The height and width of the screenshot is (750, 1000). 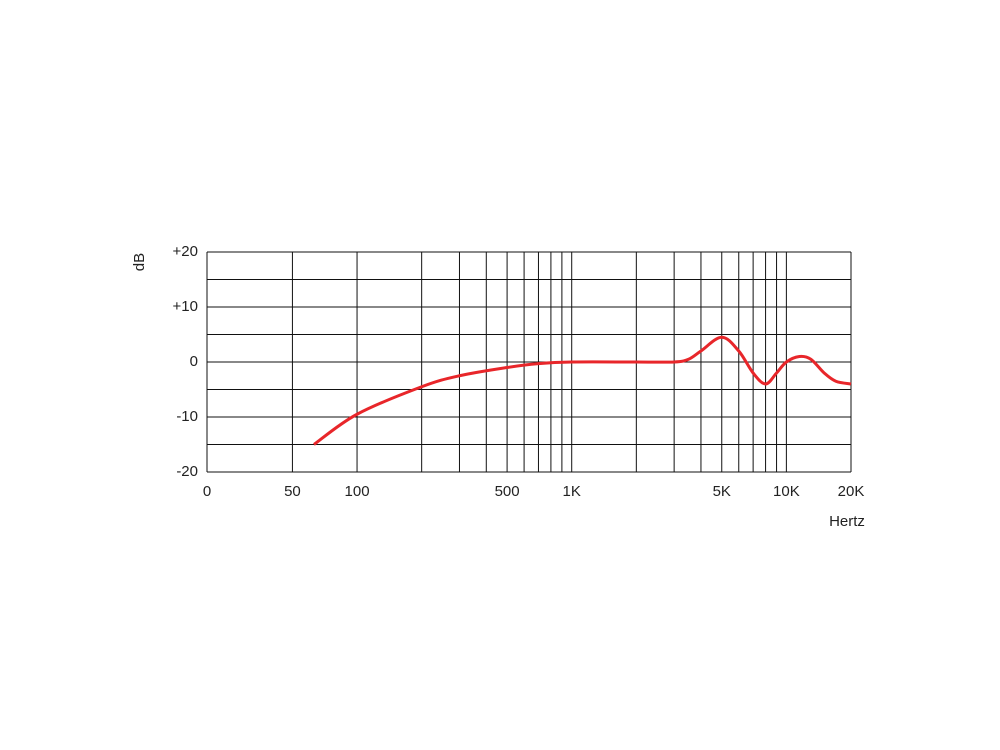 I want to click on y-tick-label: 0, so click(x=194, y=361).